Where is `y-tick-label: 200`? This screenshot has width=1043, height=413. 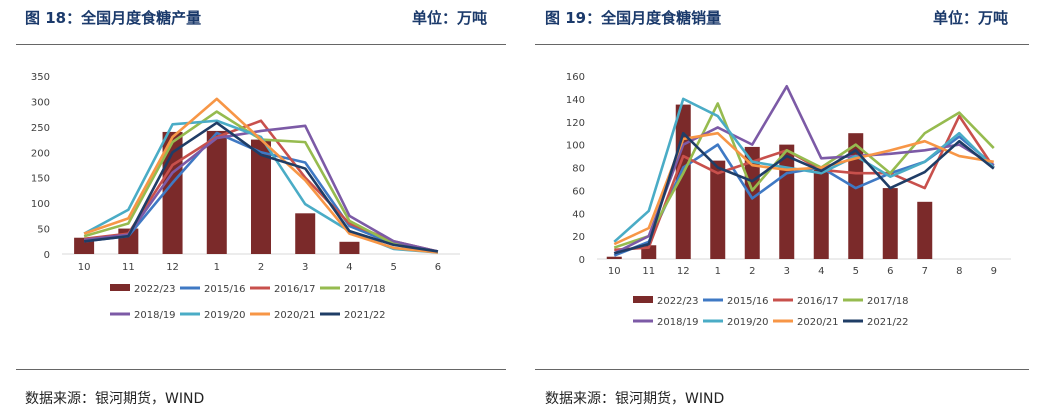
y-tick-label: 200 is located at coordinates (40, 153).